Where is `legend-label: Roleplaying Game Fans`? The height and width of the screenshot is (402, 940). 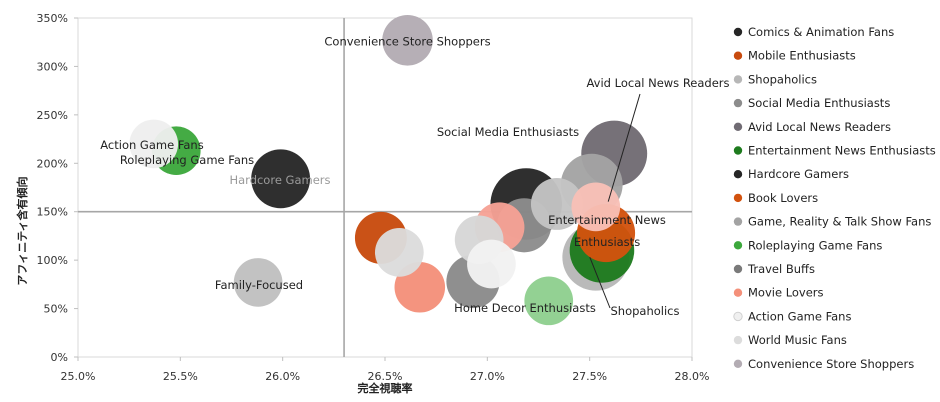 legend-label: Roleplaying Game Fans is located at coordinates (815, 245).